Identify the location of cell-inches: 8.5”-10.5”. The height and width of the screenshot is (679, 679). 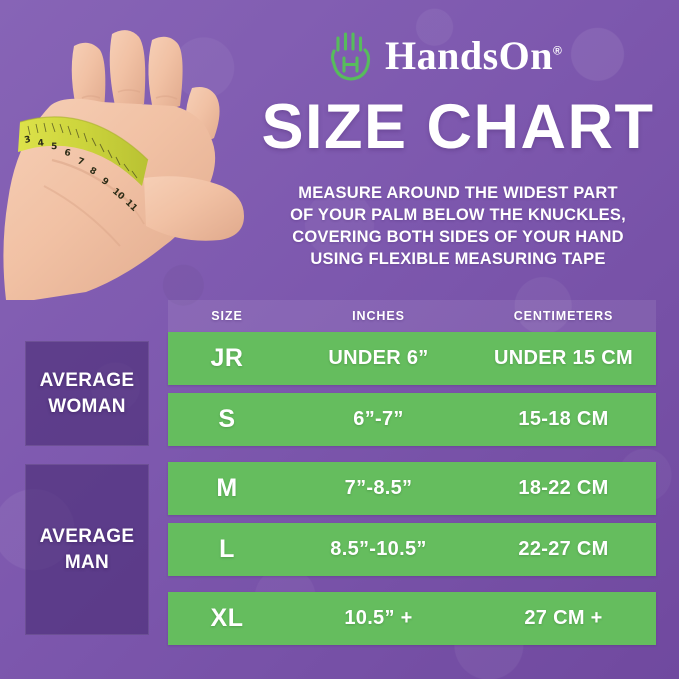
(378, 549).